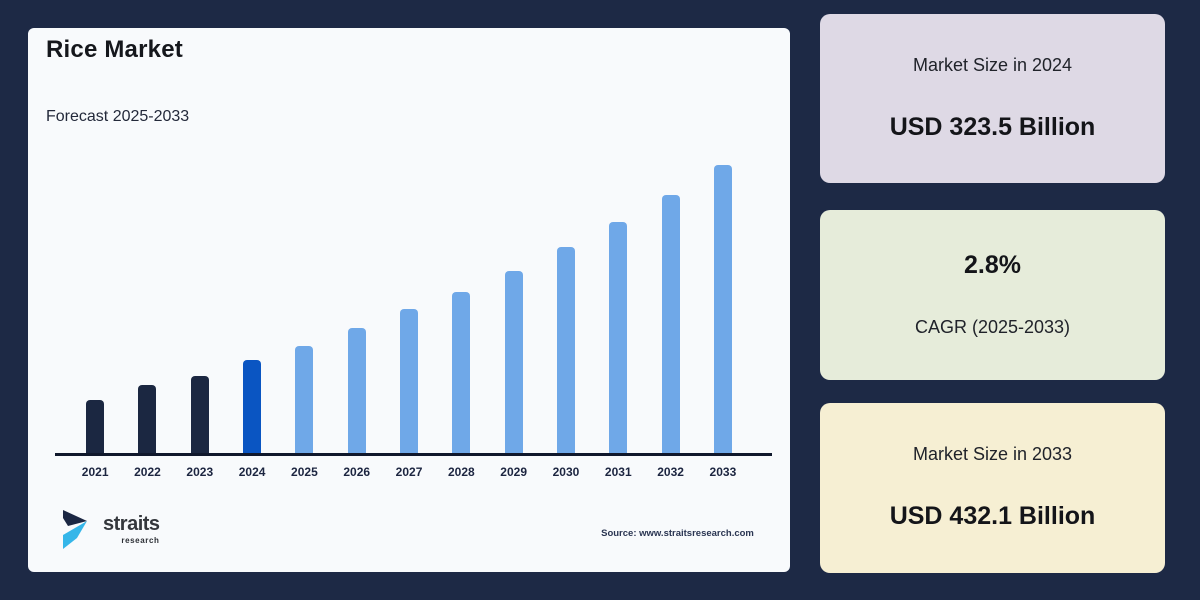 This screenshot has height=600, width=1200. I want to click on x-tick-2031: 2031, so click(618, 472).